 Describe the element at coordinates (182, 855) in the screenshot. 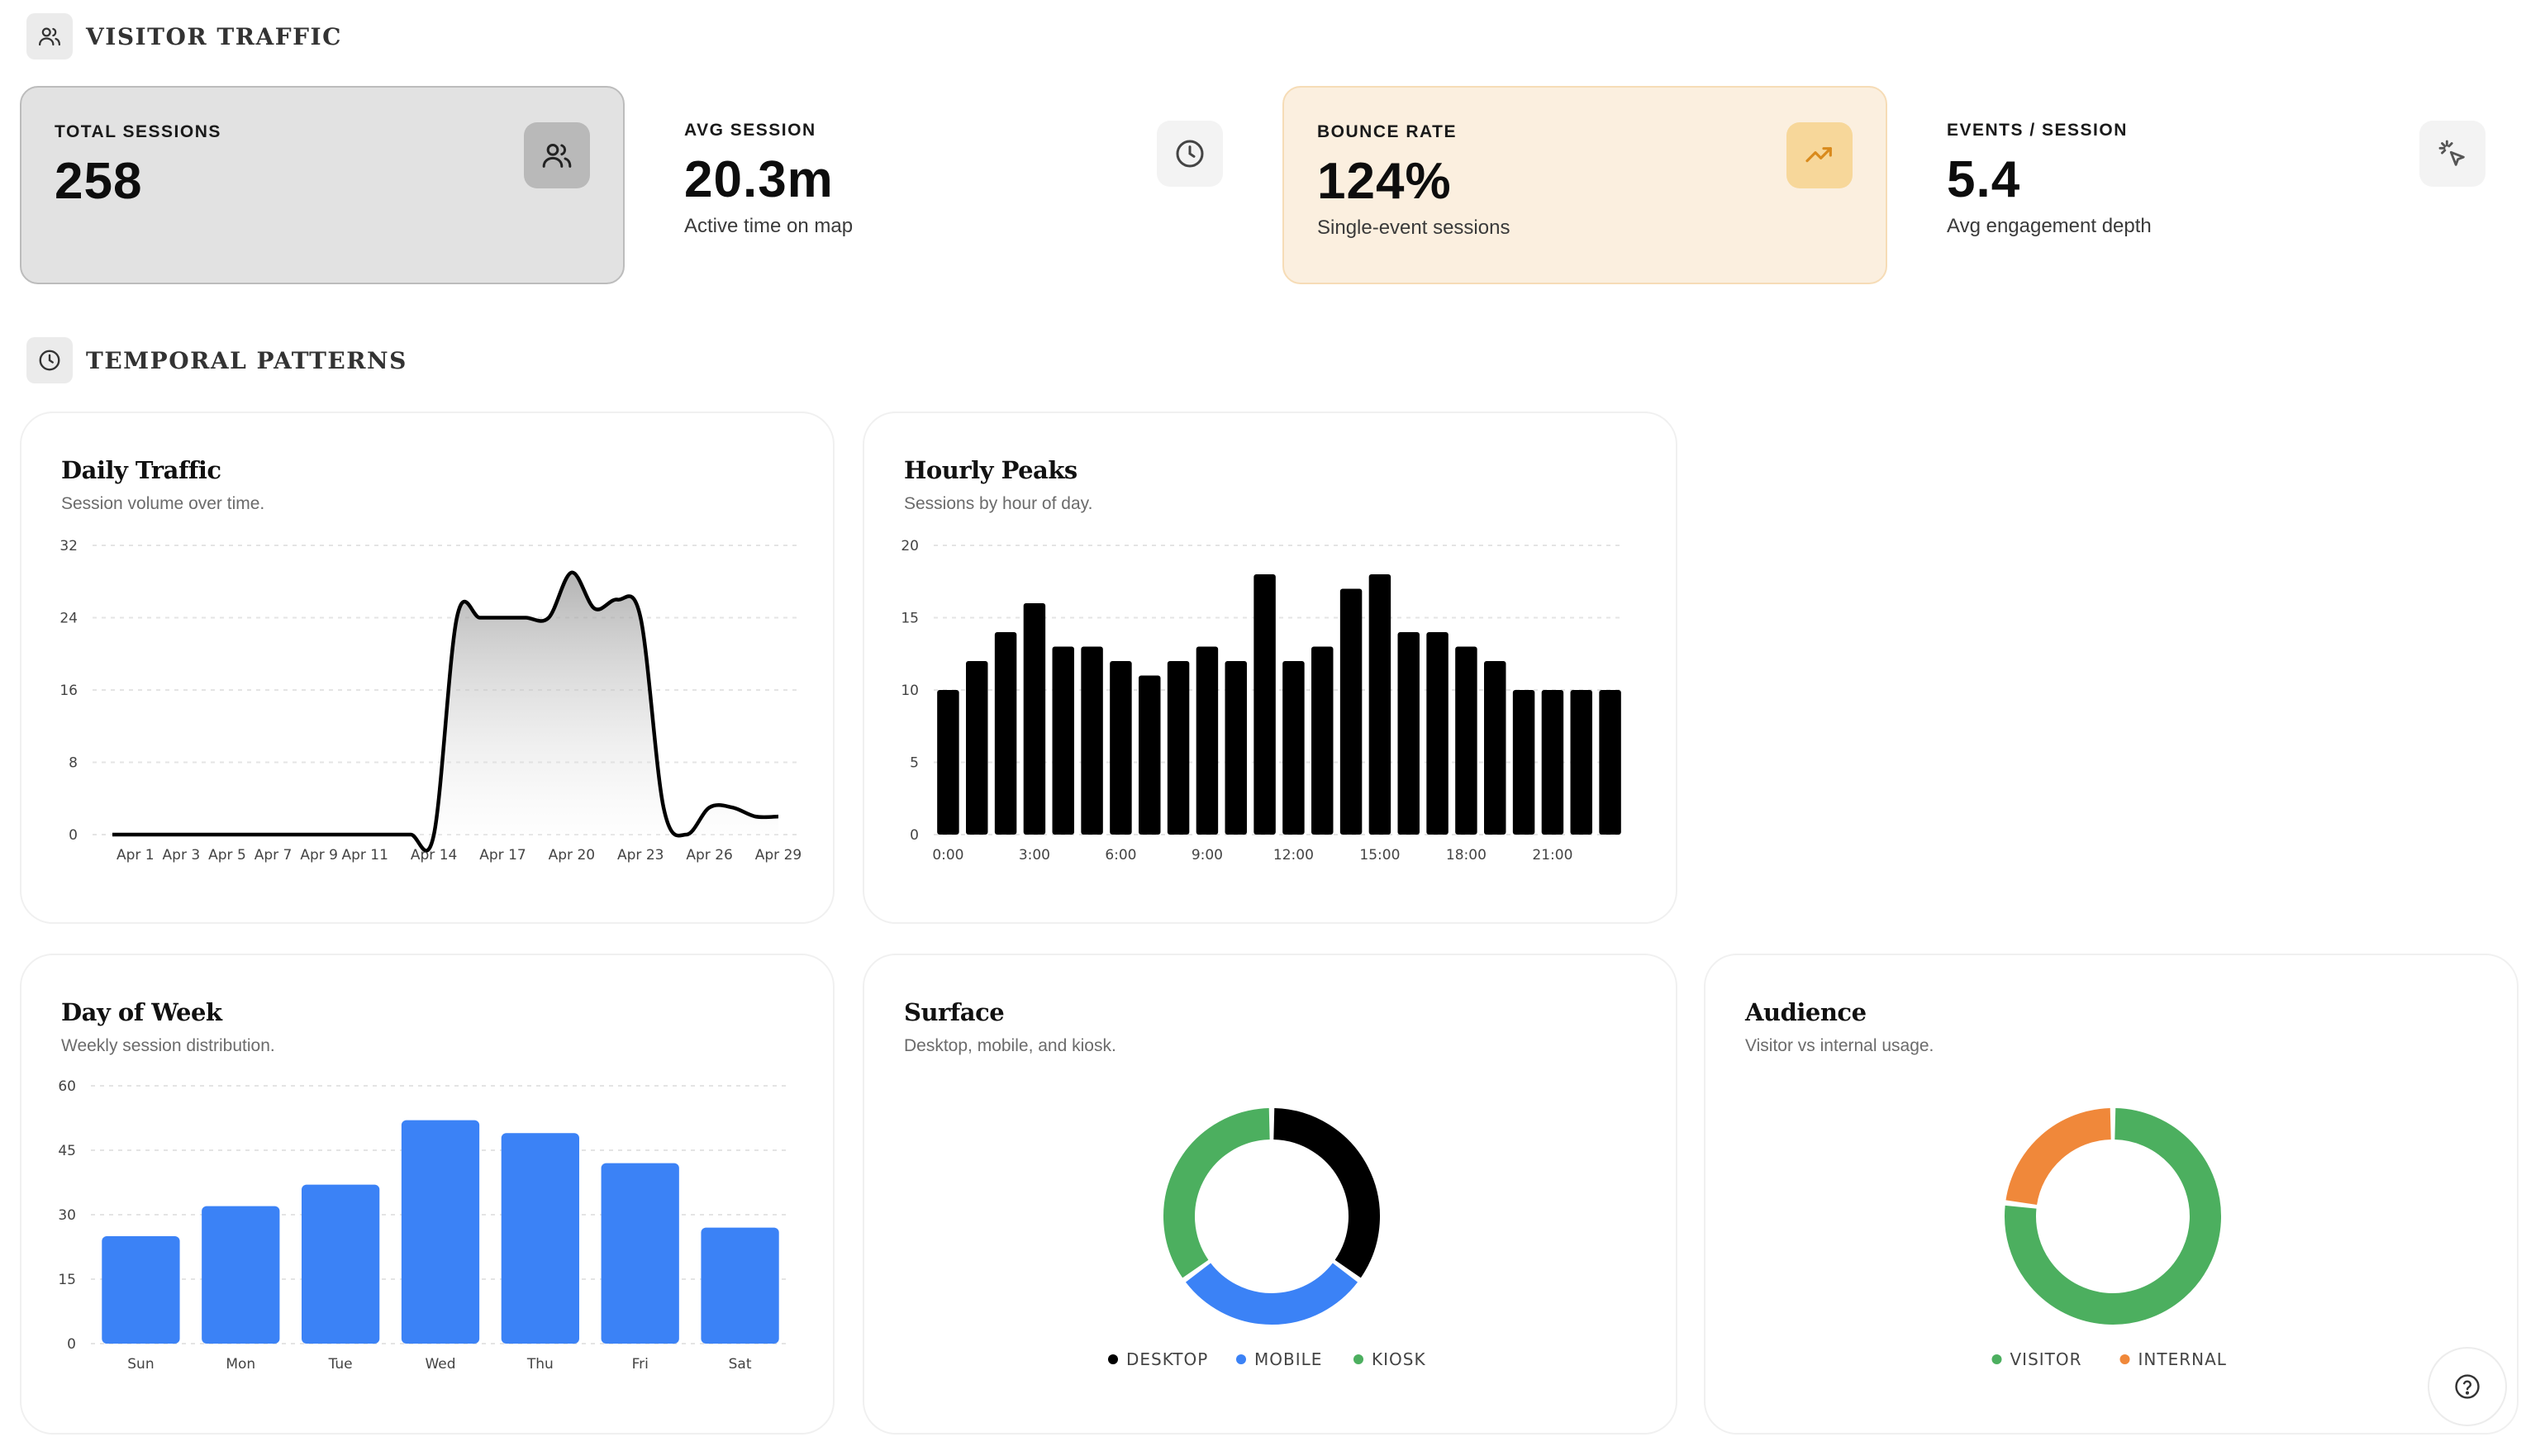

I see `x-tick-label: Apr 3` at that location.